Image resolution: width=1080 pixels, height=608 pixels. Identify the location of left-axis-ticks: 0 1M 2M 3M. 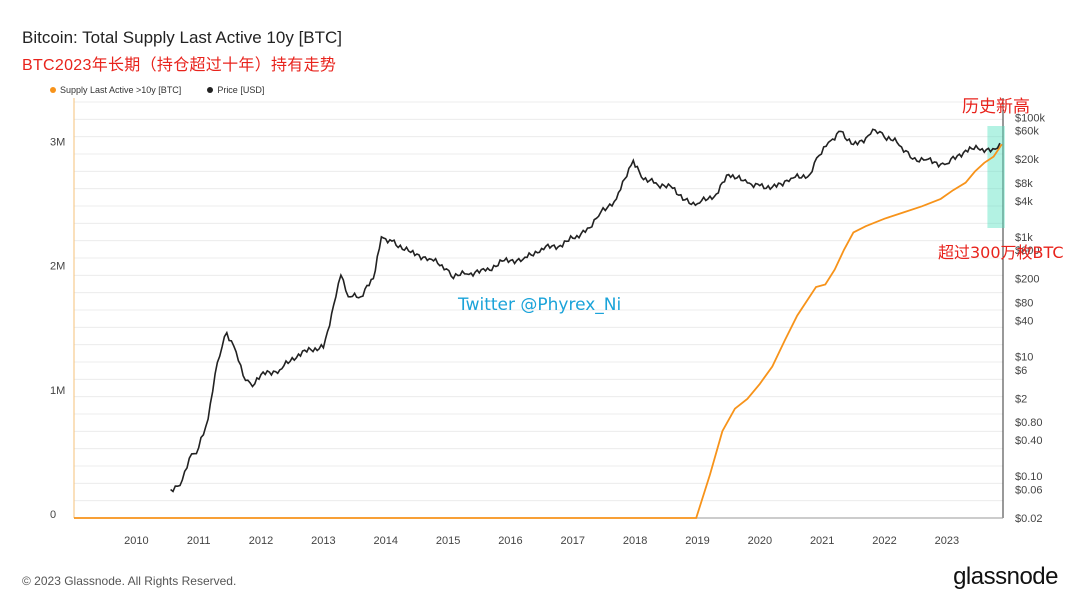
(57, 328).